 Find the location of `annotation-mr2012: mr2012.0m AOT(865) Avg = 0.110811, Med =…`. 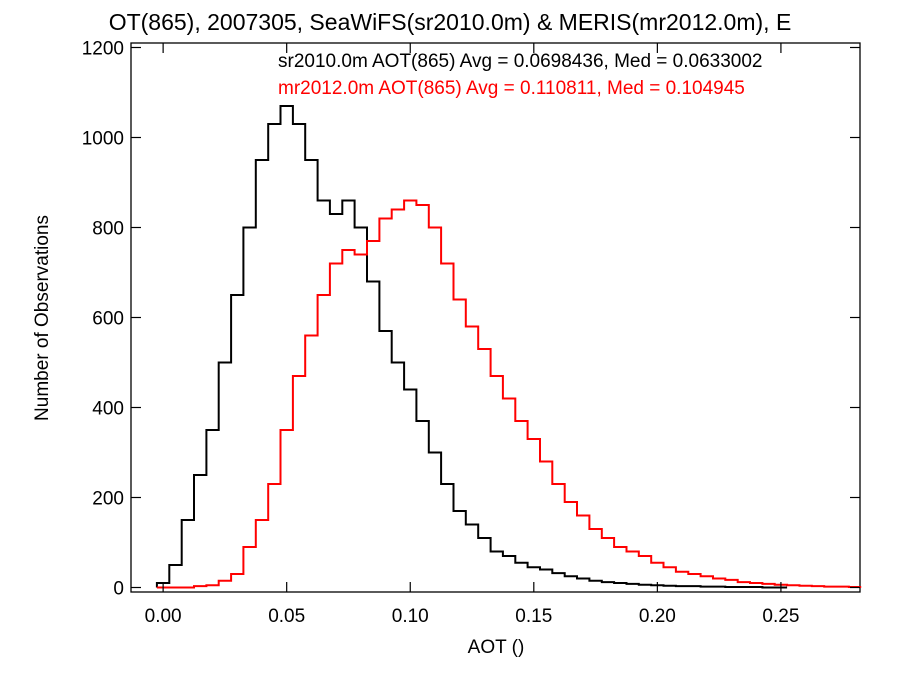

annotation-mr2012: mr2012.0m AOT(865) Avg = 0.110811, Med =… is located at coordinates (511, 88).